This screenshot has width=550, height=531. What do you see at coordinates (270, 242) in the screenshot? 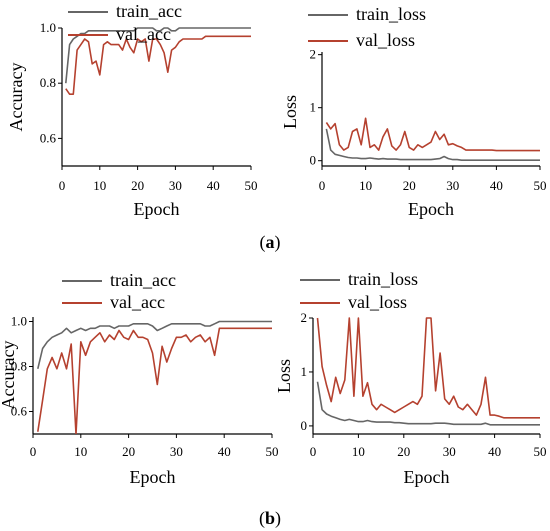
I see `caption-a: (a)` at bounding box center [270, 242].